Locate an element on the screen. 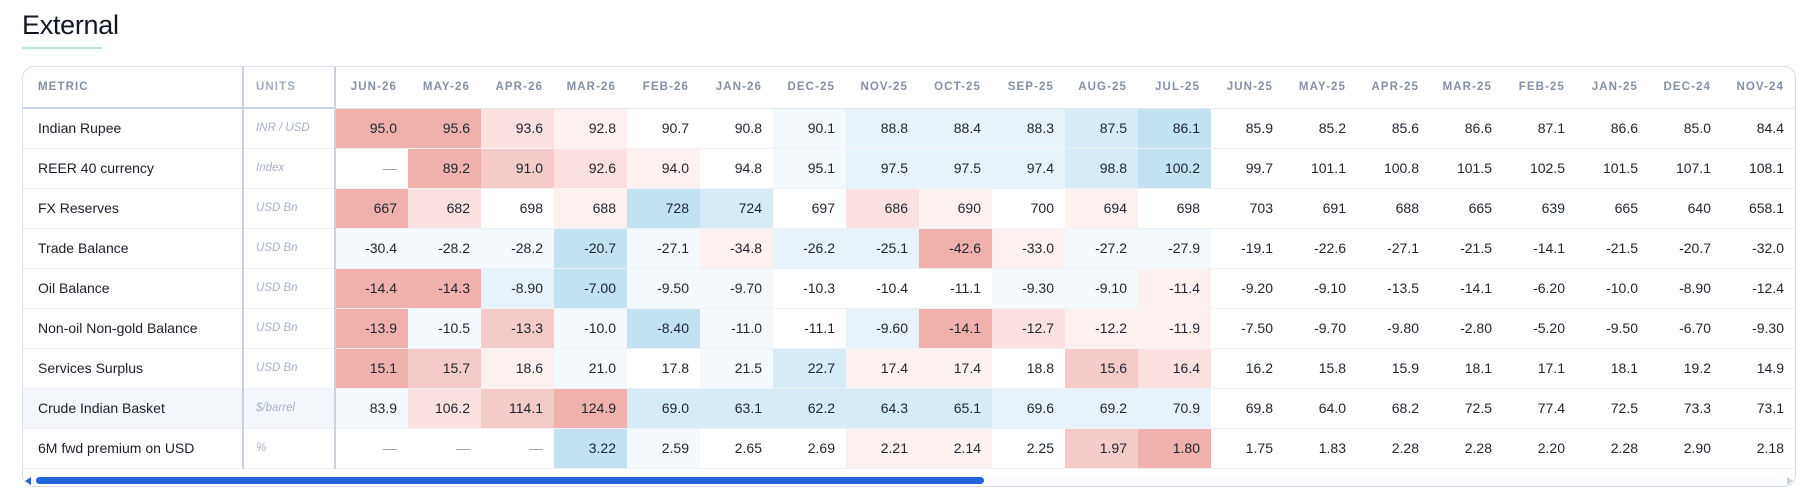 The width and height of the screenshot is (1811, 496). value-cell: -25.1 is located at coordinates (882, 248).